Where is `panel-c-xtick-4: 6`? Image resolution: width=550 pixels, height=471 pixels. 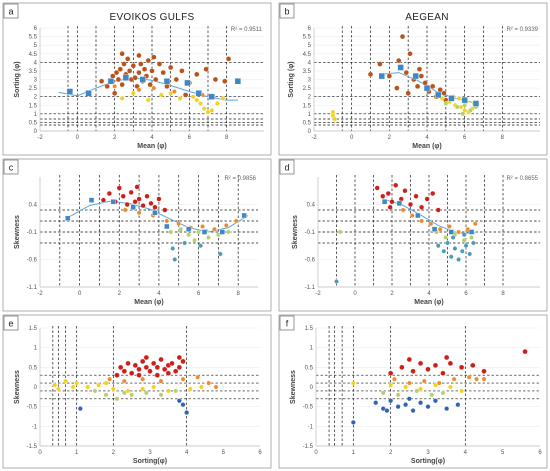
panel-c-xtick-4: 6 is located at coordinates (199, 294).